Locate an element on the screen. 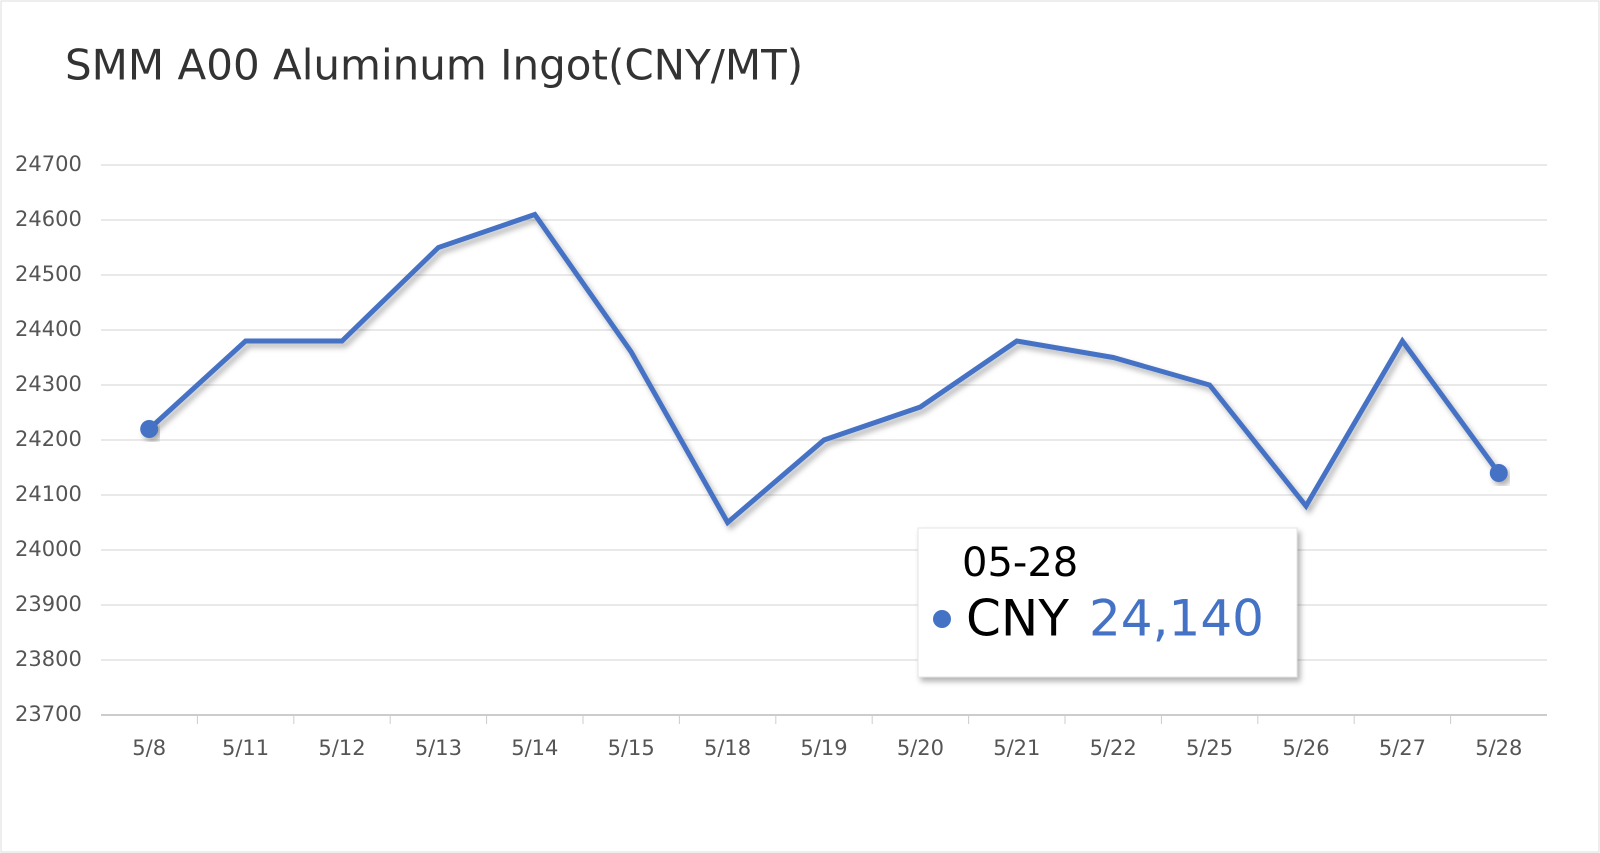 Image resolution: width=1600 pixels, height=853 pixels. tooltip-box is located at coordinates (1107, 602).